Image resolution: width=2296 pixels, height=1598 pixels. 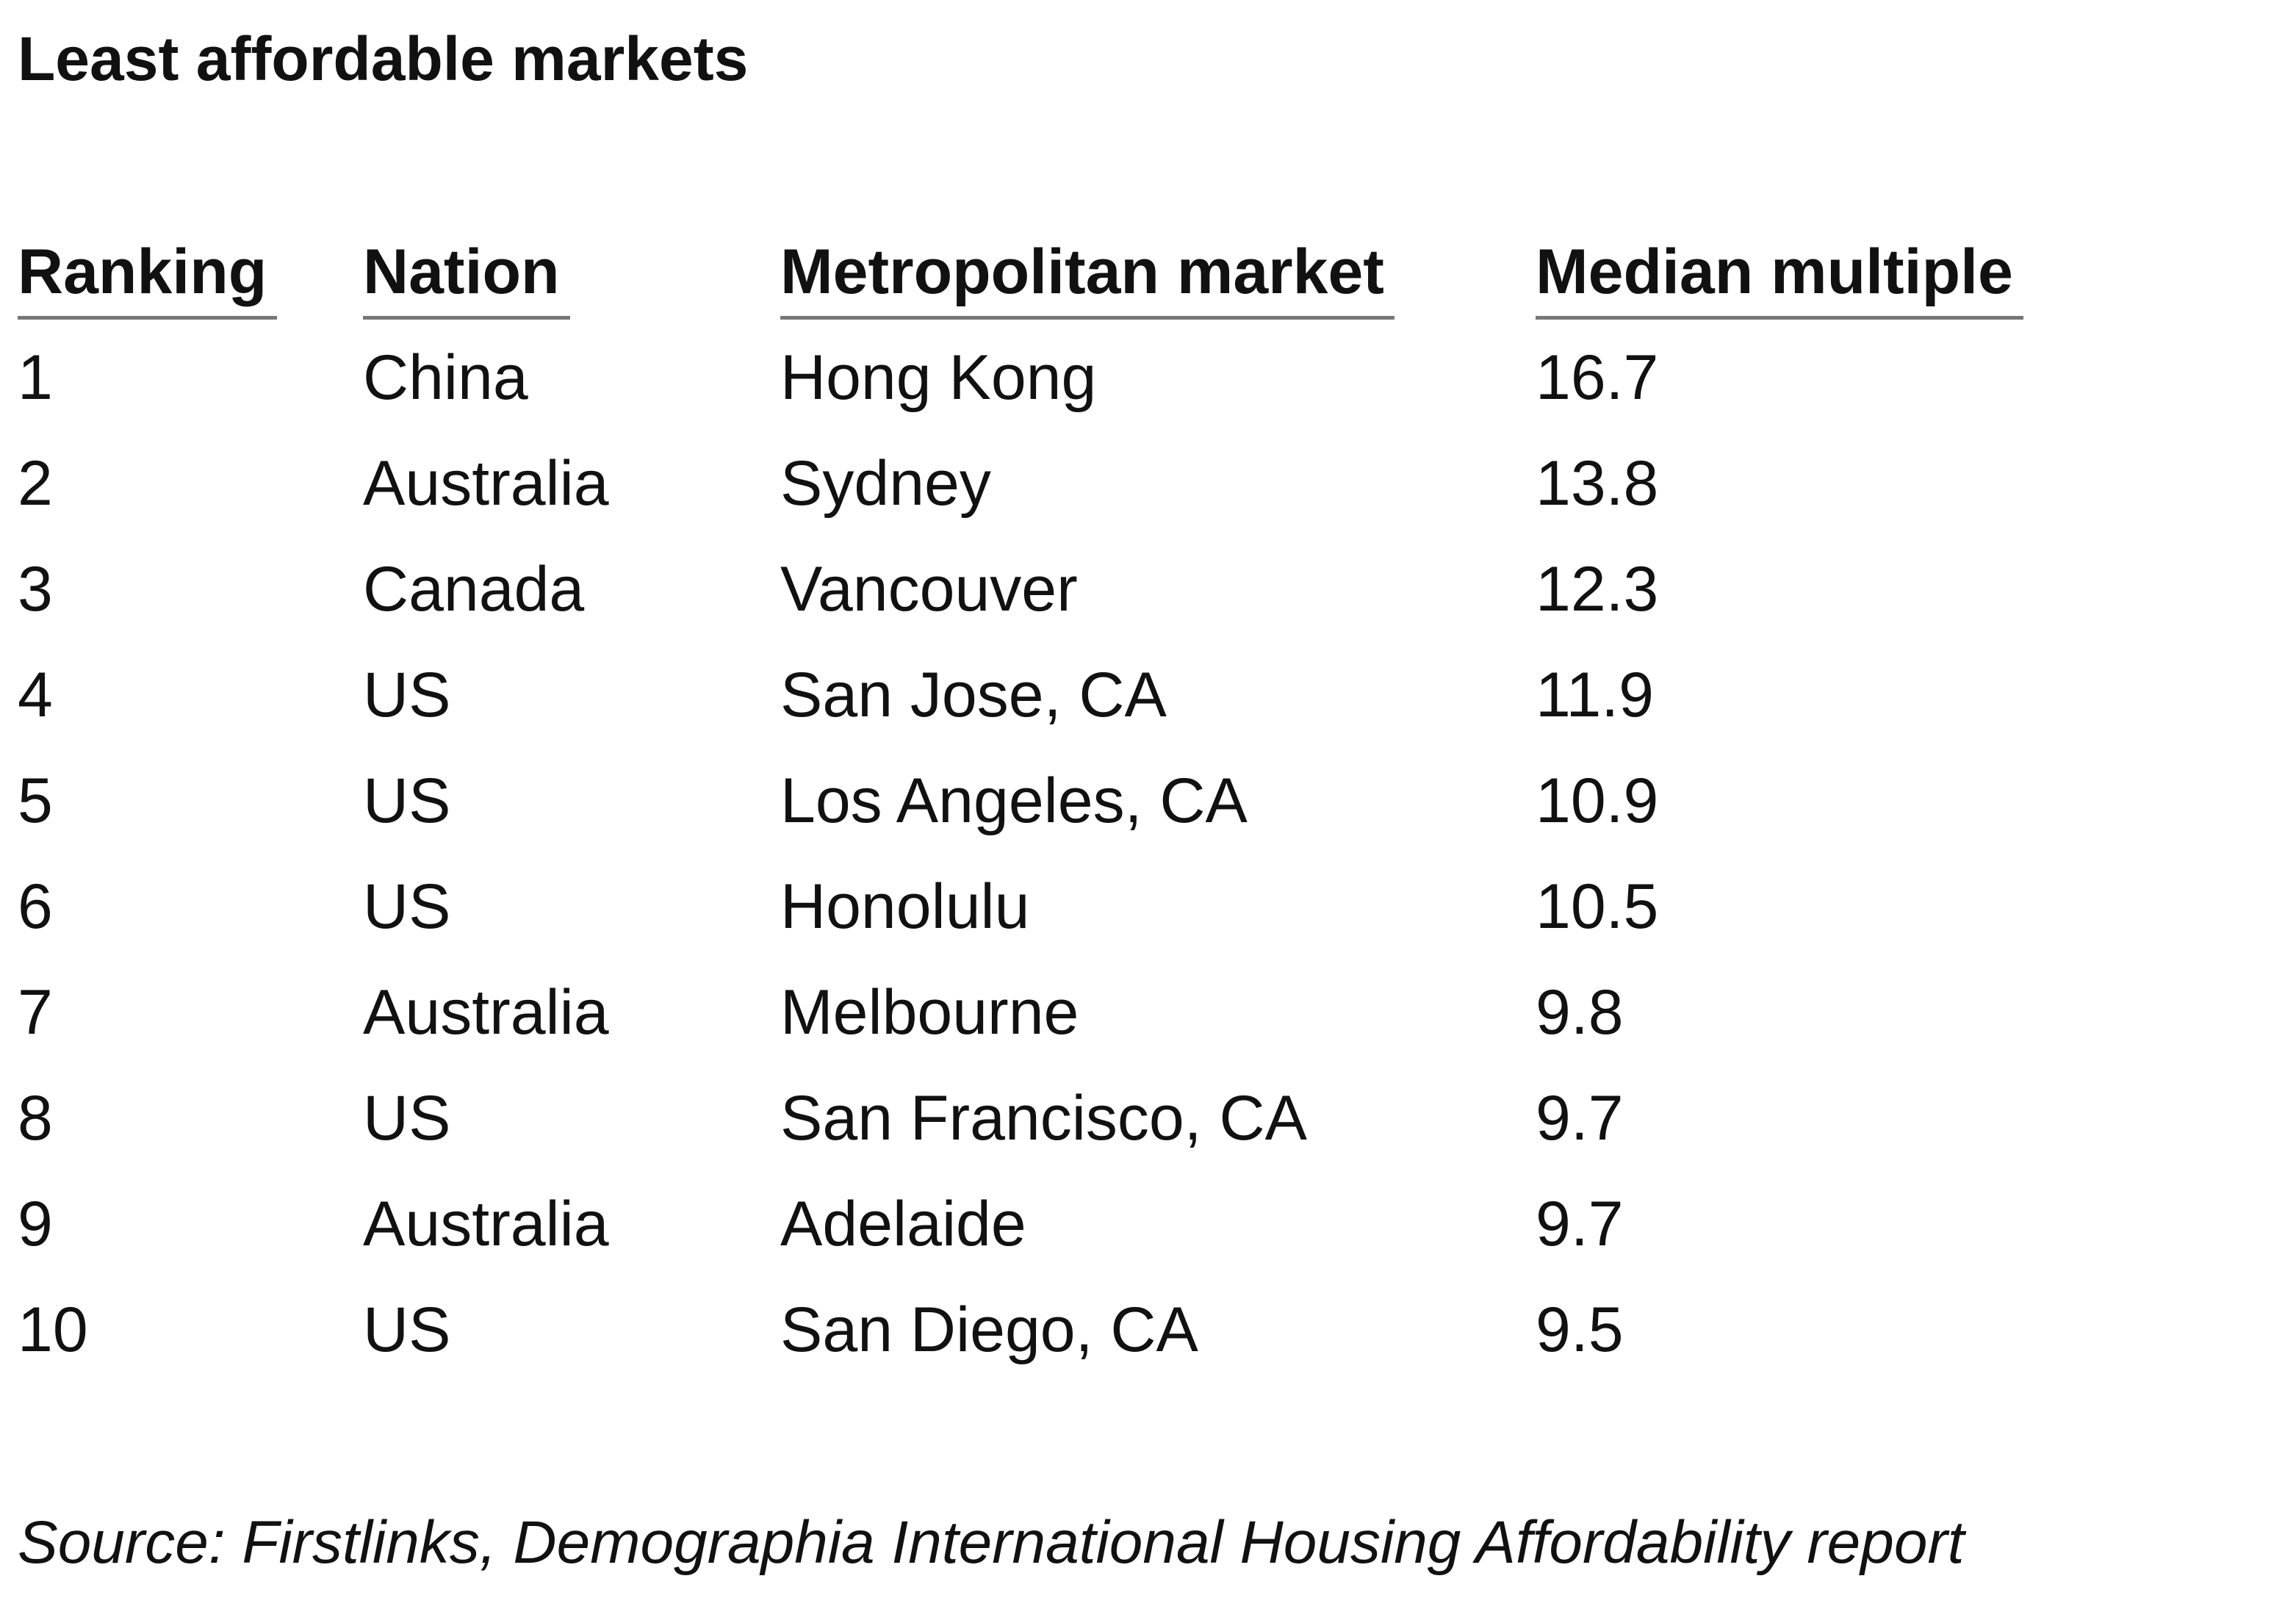 What do you see at coordinates (1148, 1013) in the screenshot?
I see `table-row: 7 Australia Melbourne 9.8` at bounding box center [1148, 1013].